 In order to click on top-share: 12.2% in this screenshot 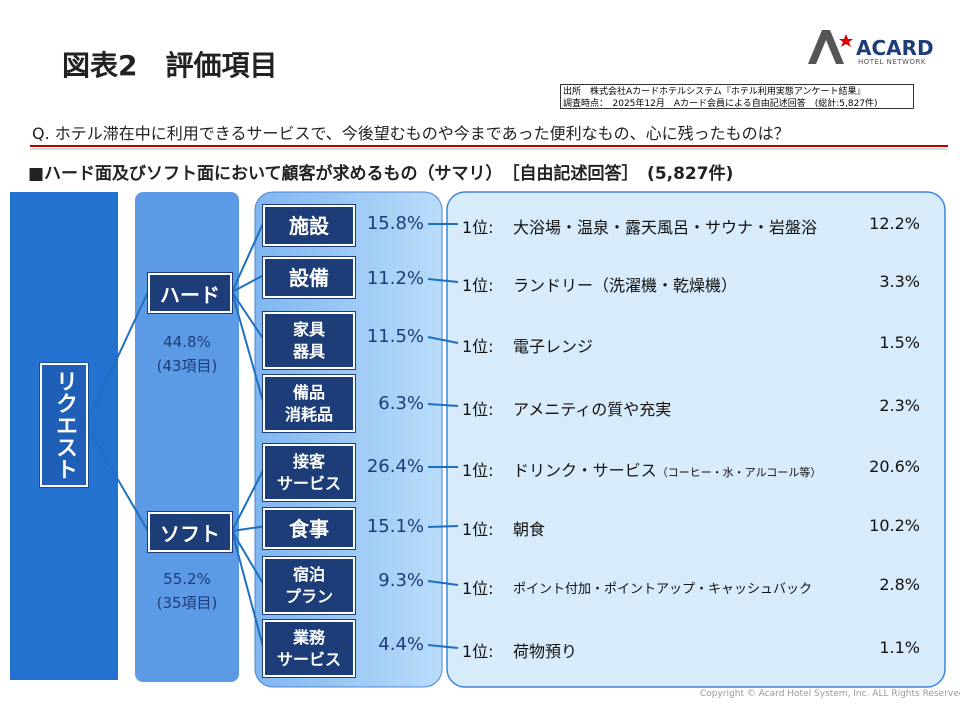, I will do `click(894, 223)`.